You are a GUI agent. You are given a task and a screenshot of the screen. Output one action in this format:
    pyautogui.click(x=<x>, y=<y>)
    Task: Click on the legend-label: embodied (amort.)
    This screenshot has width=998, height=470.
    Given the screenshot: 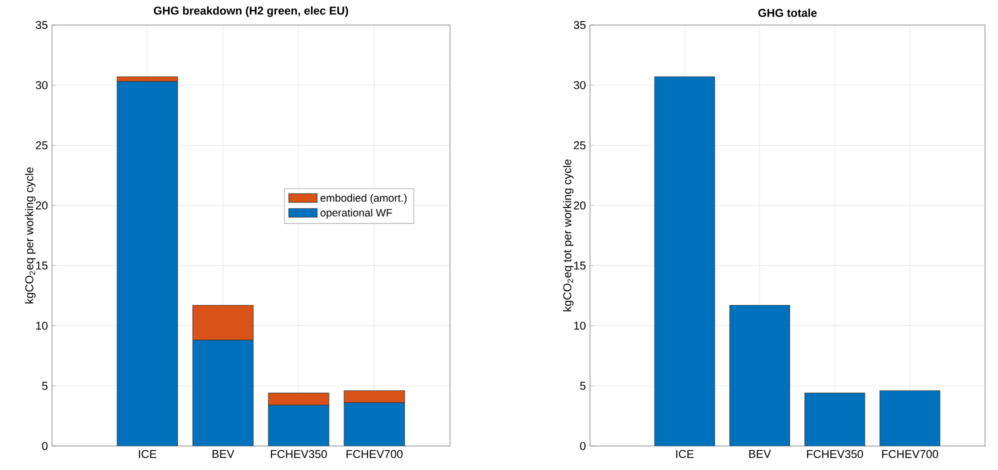 What is the action you would take?
    pyautogui.click(x=363, y=199)
    